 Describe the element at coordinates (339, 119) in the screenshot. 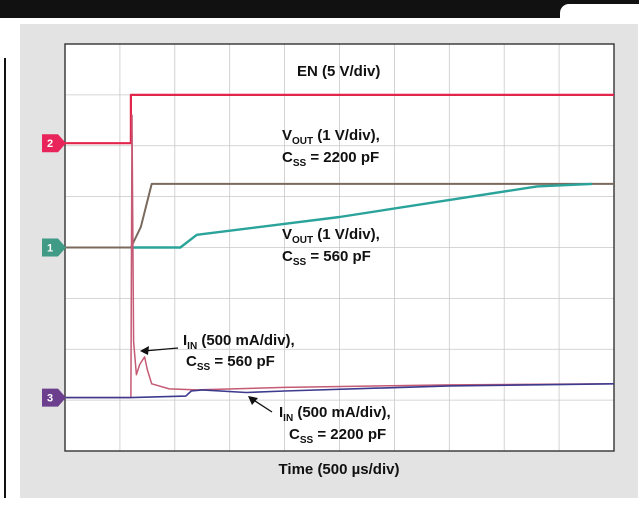

I see `trace-en` at that location.